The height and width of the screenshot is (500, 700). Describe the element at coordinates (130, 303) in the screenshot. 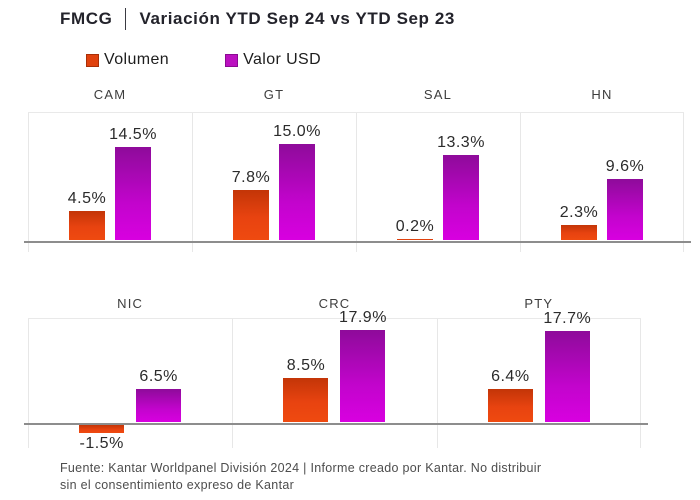

I see `category-label-nic: NIC` at that location.